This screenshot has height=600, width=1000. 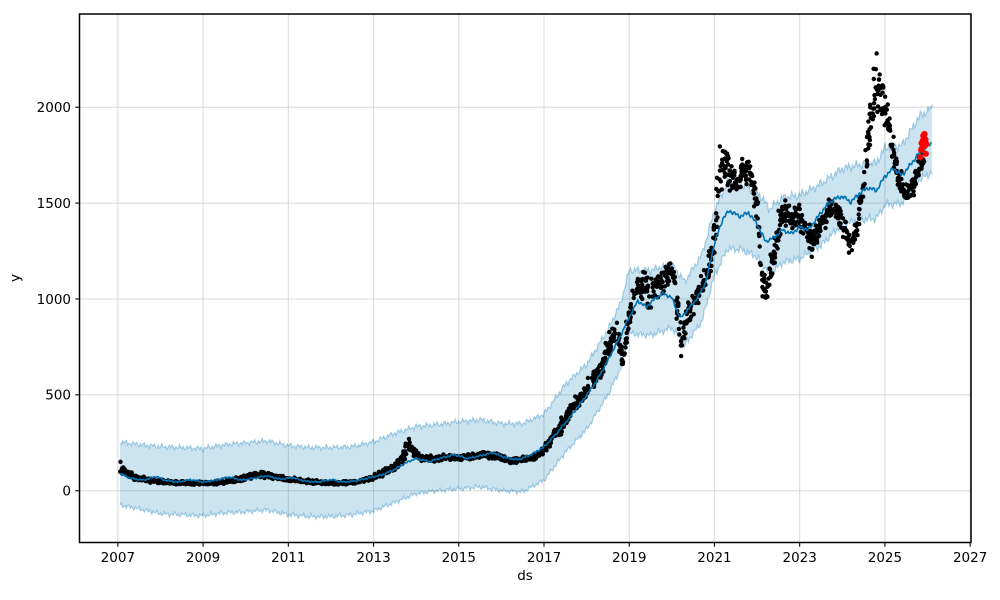 What do you see at coordinates (15, 278) in the screenshot?
I see `y-axis-label: y` at bounding box center [15, 278].